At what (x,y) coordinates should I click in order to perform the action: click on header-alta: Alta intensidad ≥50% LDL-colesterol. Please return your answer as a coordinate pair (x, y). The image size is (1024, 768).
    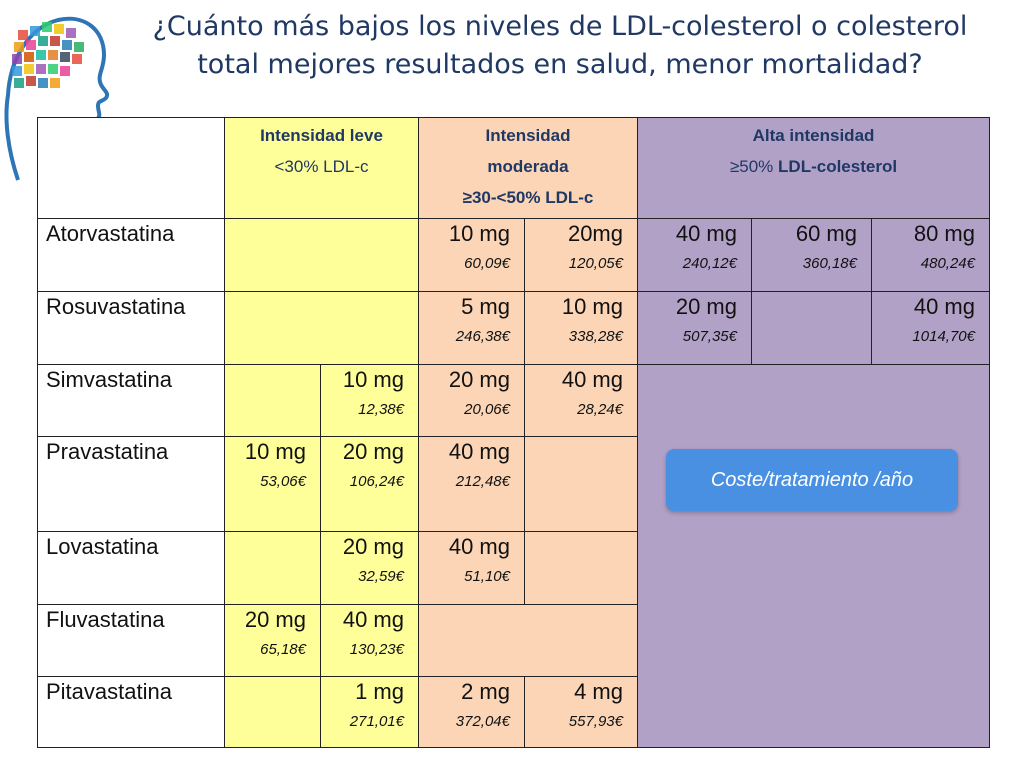
    Looking at the image, I should click on (813, 168).